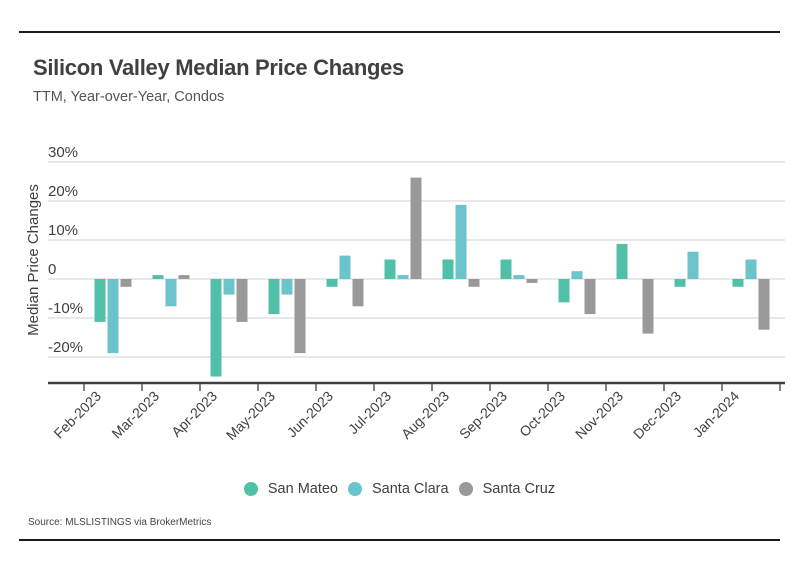 The width and height of the screenshot is (799, 575). What do you see at coordinates (680, 283) in the screenshot?
I see `bar-san-mateo-dec-2023` at bounding box center [680, 283].